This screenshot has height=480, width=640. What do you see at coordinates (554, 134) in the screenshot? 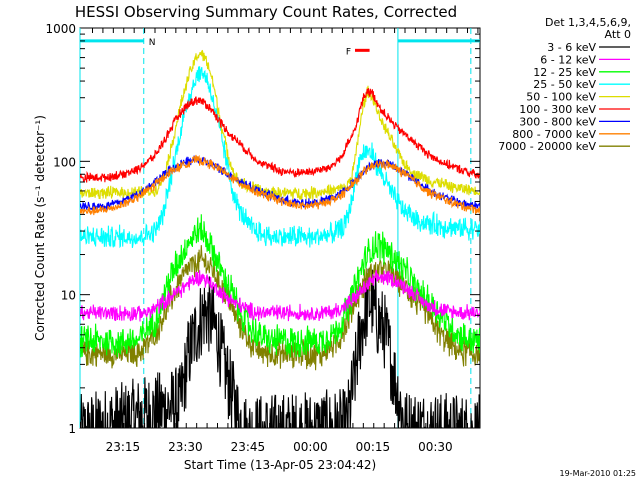
I see `legend-label: 800 - 7000 keV` at bounding box center [554, 134].